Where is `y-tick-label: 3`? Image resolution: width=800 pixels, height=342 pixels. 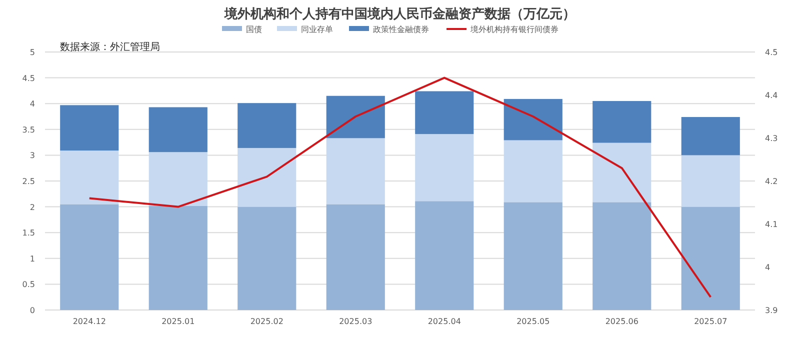
y-tick-label: 3 is located at coordinates (32, 155).